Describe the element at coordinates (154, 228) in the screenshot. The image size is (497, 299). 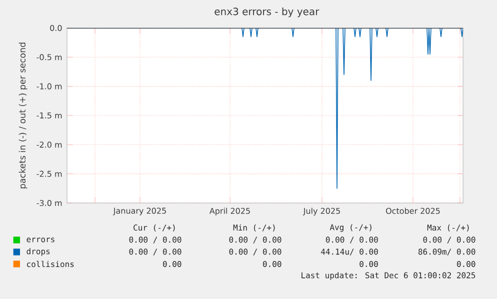
I see `text: Cur (-/+)` at that location.